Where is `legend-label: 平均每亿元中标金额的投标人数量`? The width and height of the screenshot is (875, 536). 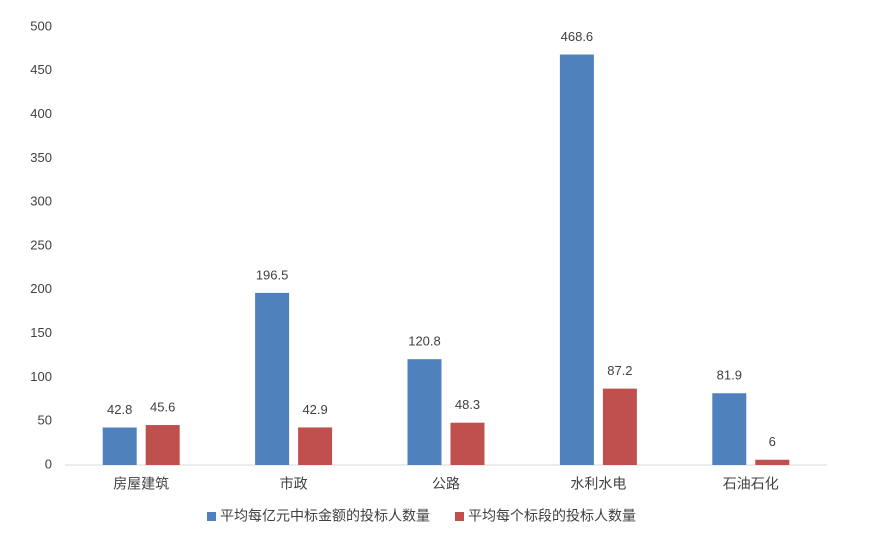
legend-label: 平均每亿元中标金额的投标人数量 is located at coordinates (325, 516).